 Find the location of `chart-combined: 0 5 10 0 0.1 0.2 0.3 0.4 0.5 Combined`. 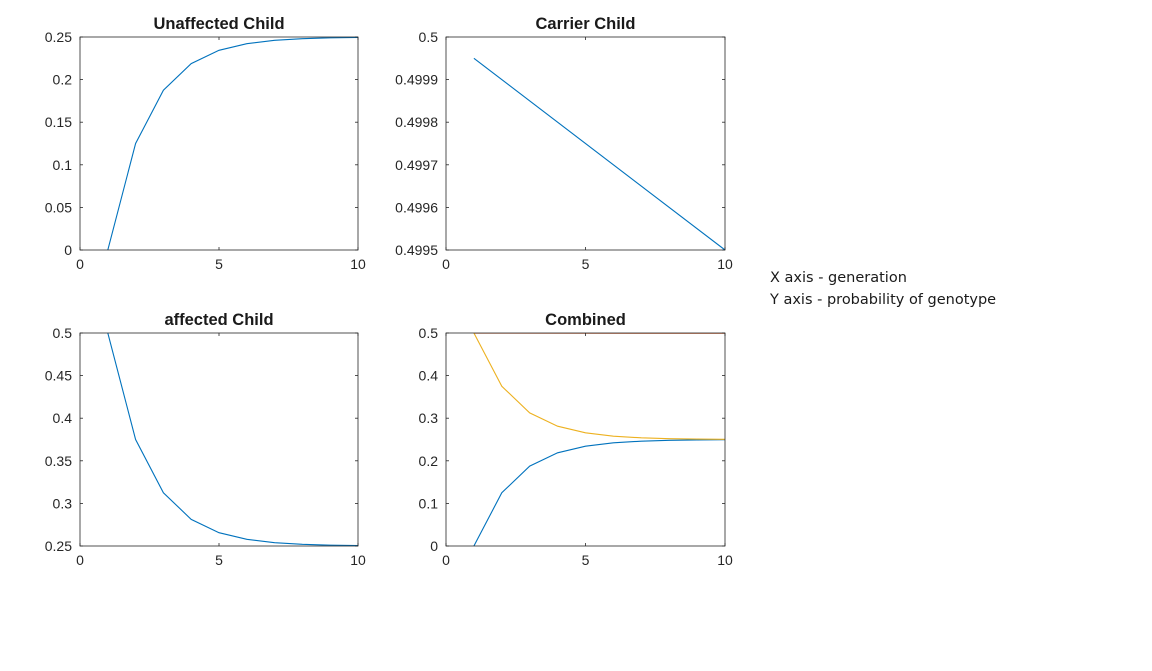

chart-combined: 0 5 10 0 0.1 0.2 0.3 0.4 0.5 Combined is located at coordinates (576, 439).